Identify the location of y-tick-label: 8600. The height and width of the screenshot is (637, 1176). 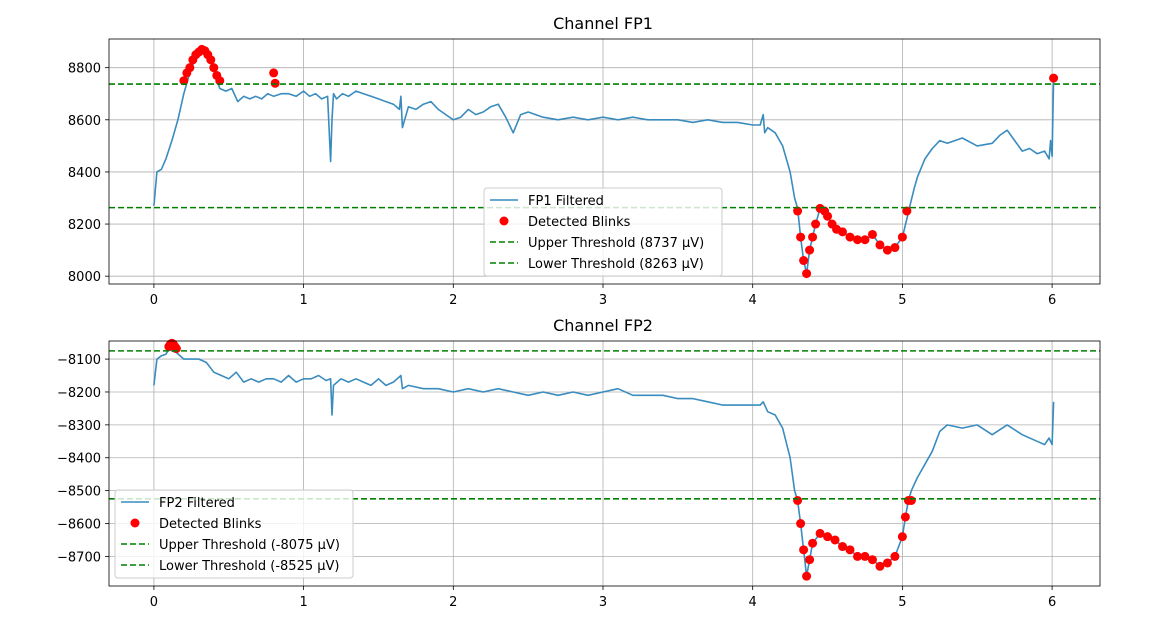
(84, 121).